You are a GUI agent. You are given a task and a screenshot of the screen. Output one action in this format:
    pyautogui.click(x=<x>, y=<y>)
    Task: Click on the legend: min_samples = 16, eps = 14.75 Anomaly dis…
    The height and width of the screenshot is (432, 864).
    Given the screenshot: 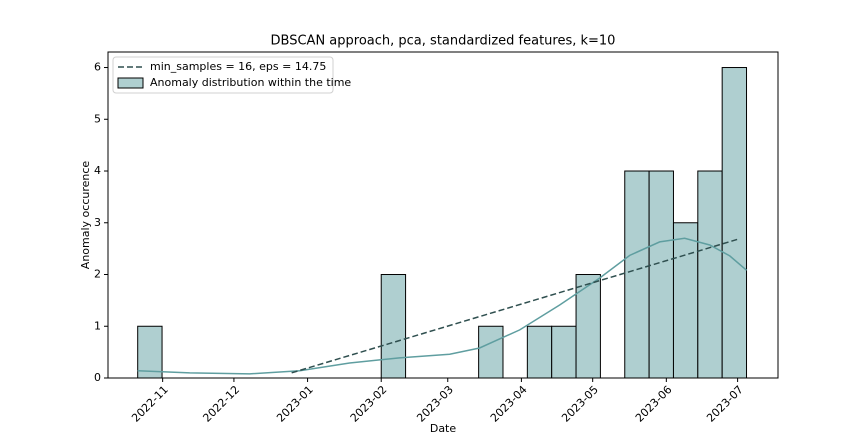 What is the action you would take?
    pyautogui.click(x=231, y=75)
    